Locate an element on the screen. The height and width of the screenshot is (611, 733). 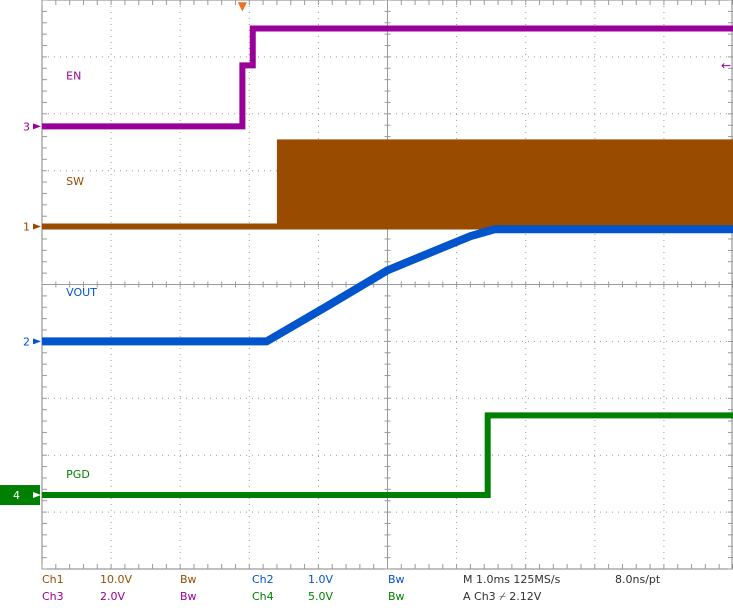
status-ch2-bw: Bw is located at coordinates (396, 579).